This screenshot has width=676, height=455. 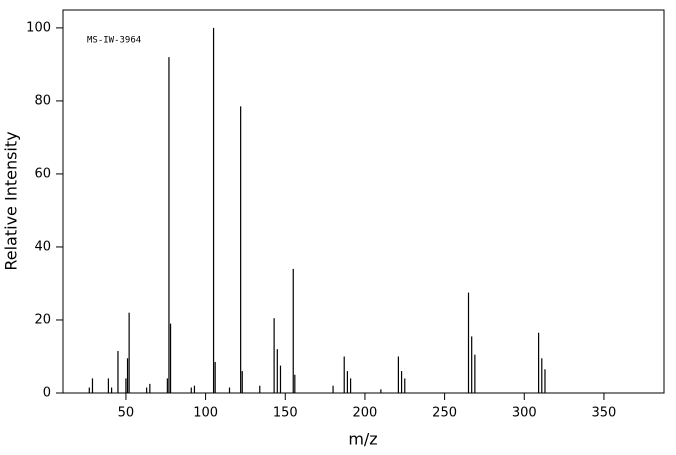 I want to click on x-tick-label: 50, so click(x=126, y=413).